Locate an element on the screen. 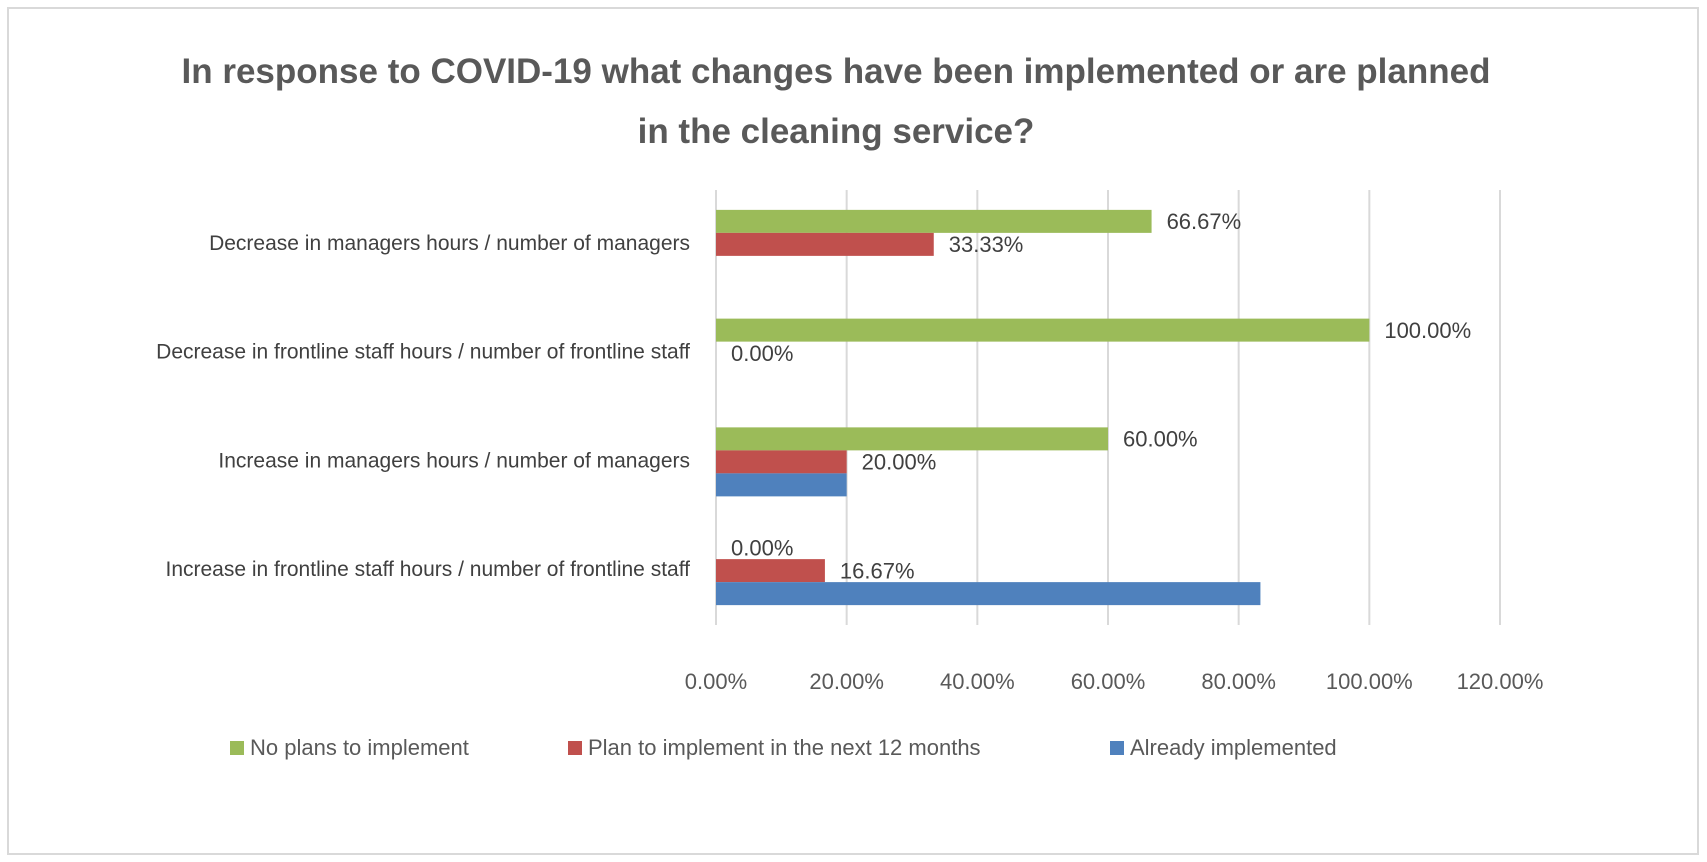  data-label: 60.00% is located at coordinates (1160, 439).